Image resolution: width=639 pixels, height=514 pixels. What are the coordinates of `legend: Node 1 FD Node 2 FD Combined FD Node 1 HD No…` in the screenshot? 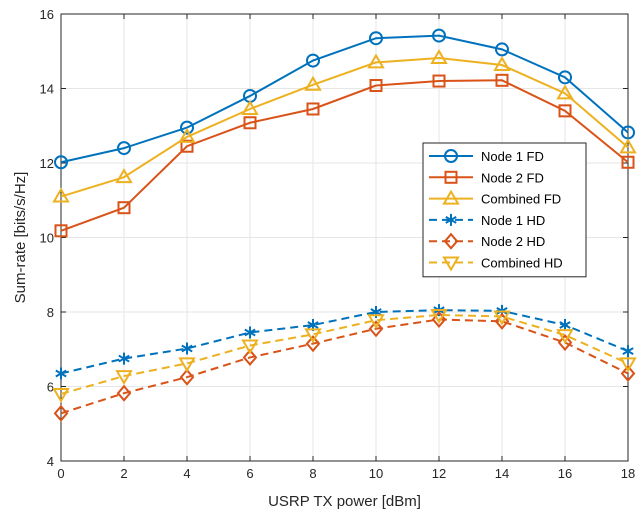 It's located at (504, 210).